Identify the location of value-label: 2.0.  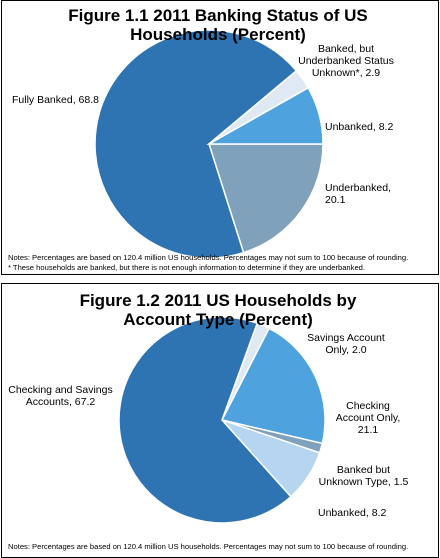
(359, 350).